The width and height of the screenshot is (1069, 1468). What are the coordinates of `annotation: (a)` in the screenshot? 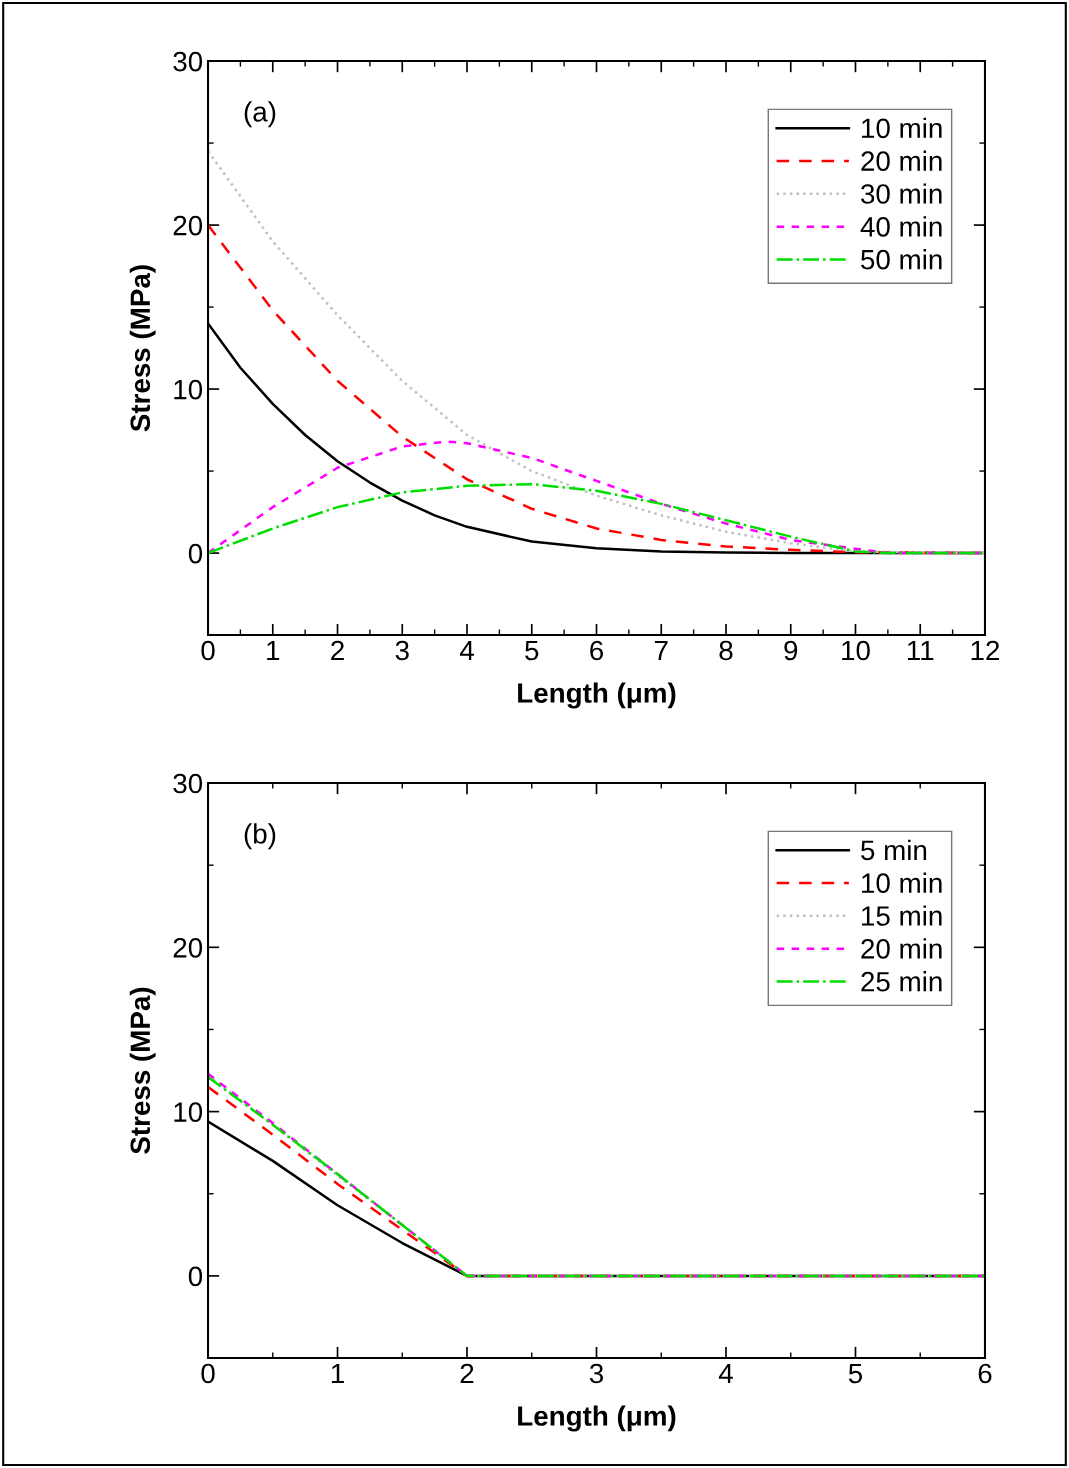 It's located at (260, 114).